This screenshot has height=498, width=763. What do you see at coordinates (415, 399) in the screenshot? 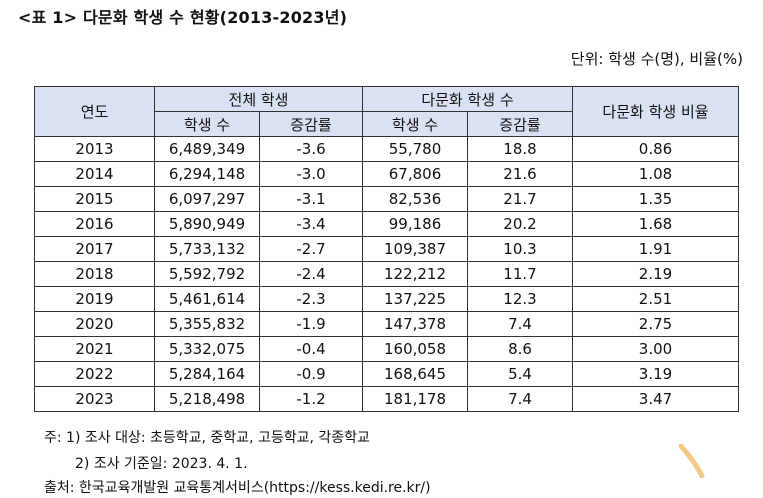
I see `cell-multi-count: 181,178` at bounding box center [415, 399].